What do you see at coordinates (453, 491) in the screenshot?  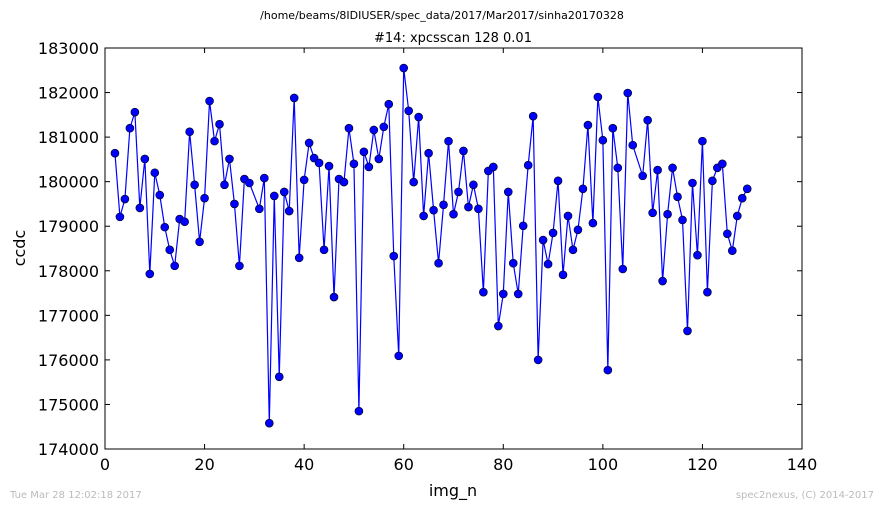 I see `x-axis-label: img_n` at bounding box center [453, 491].